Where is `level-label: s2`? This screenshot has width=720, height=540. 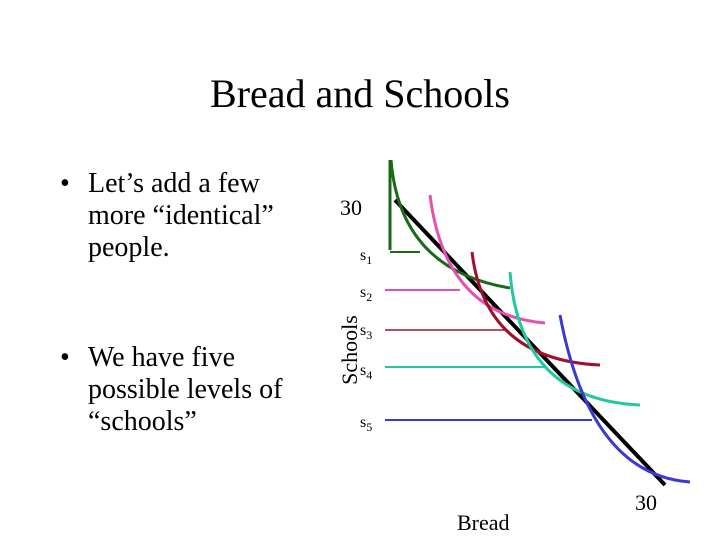
level-label: s2 is located at coordinates (366, 294).